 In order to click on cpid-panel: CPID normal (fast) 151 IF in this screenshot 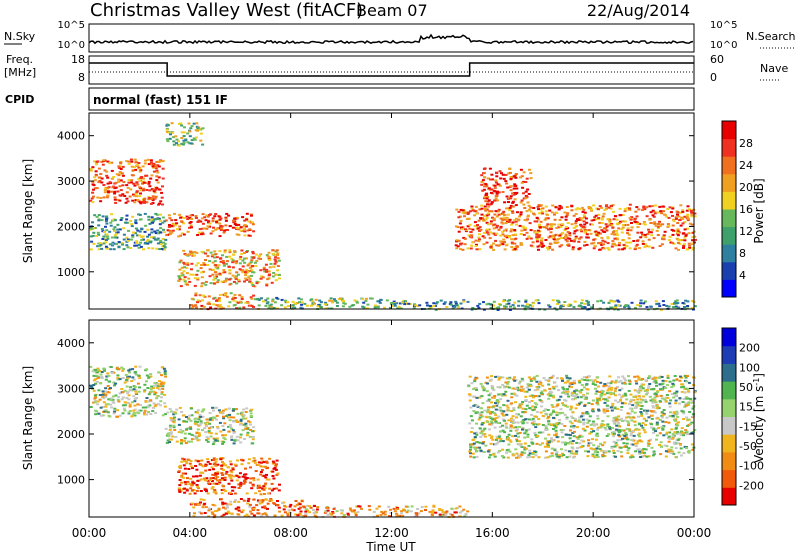, I will do `click(350, 99)`.